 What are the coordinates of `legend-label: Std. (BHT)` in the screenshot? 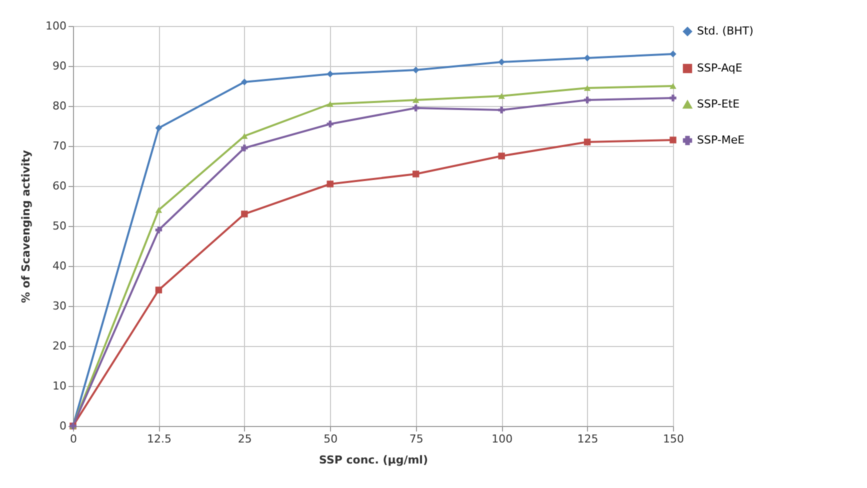 It's located at (725, 31).